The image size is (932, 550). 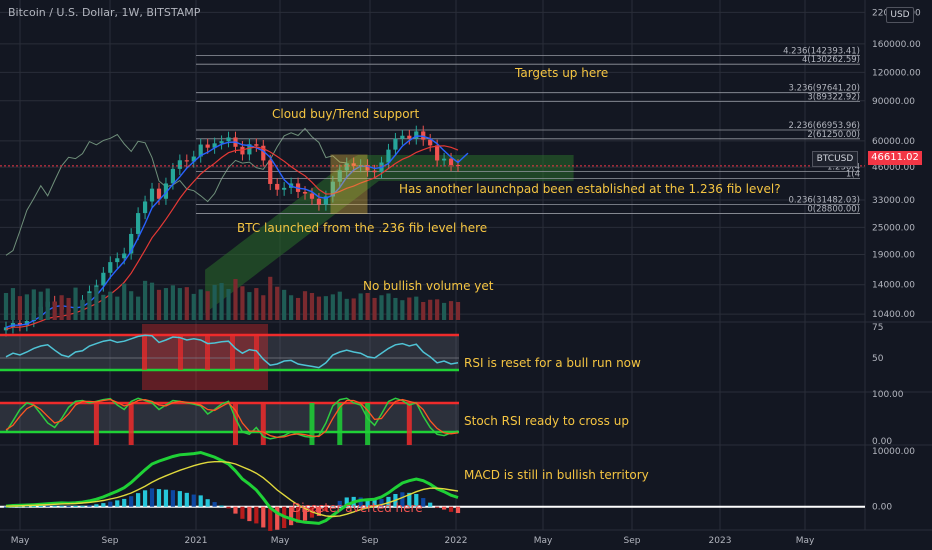 What do you see at coordinates (893, 142) in the screenshot?
I see `price-tick-label: 60000.00` at bounding box center [893, 142].